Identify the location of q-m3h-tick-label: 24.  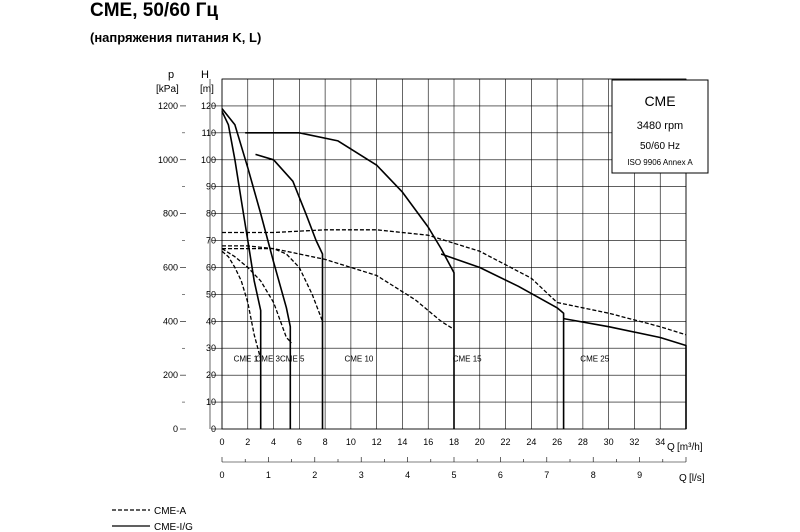
(531, 442).